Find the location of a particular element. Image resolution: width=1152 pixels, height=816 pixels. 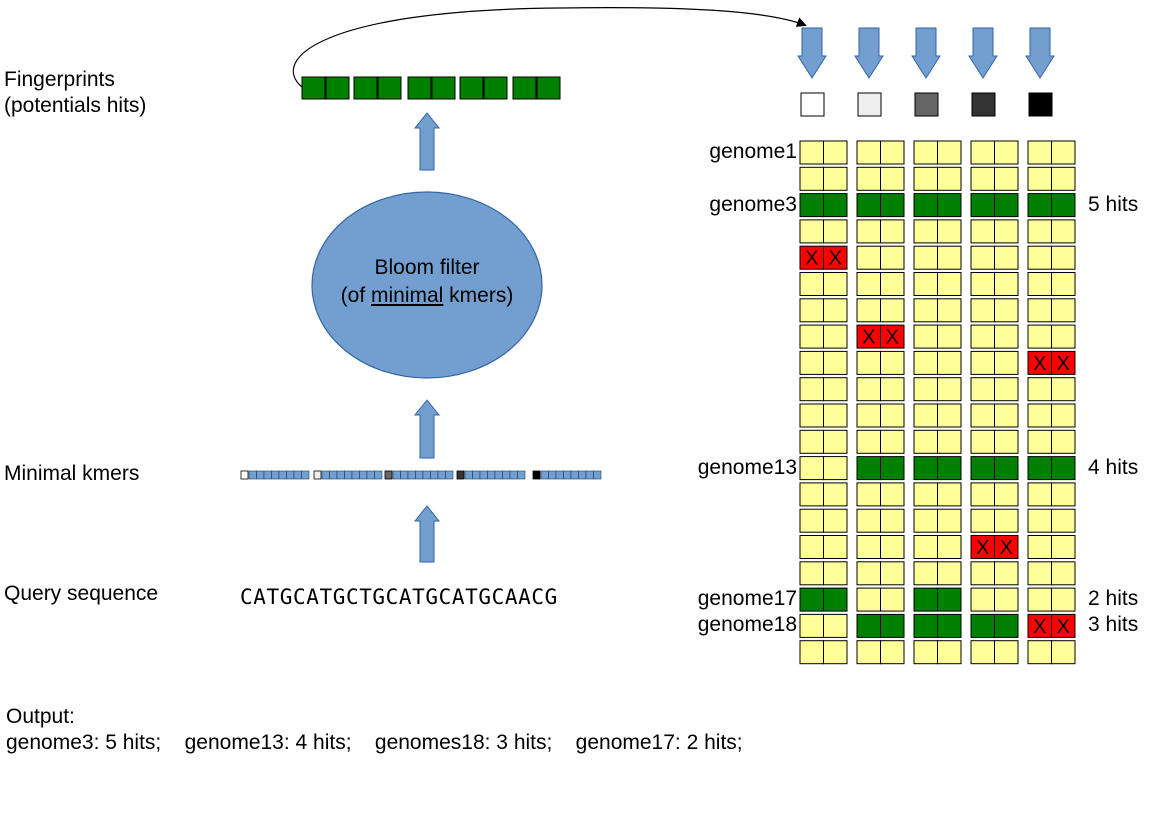

minimal-kmers-label: Minimal kmers is located at coordinates (72, 473).